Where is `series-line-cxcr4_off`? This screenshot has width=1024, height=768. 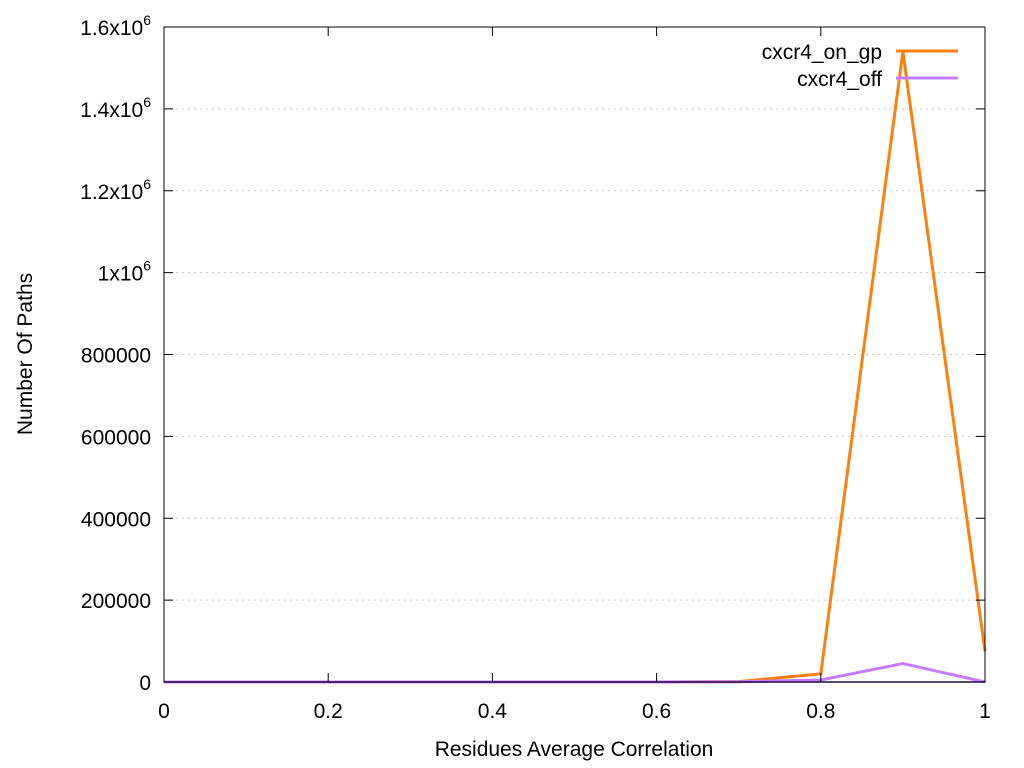 series-line-cxcr4_off is located at coordinates (575, 673).